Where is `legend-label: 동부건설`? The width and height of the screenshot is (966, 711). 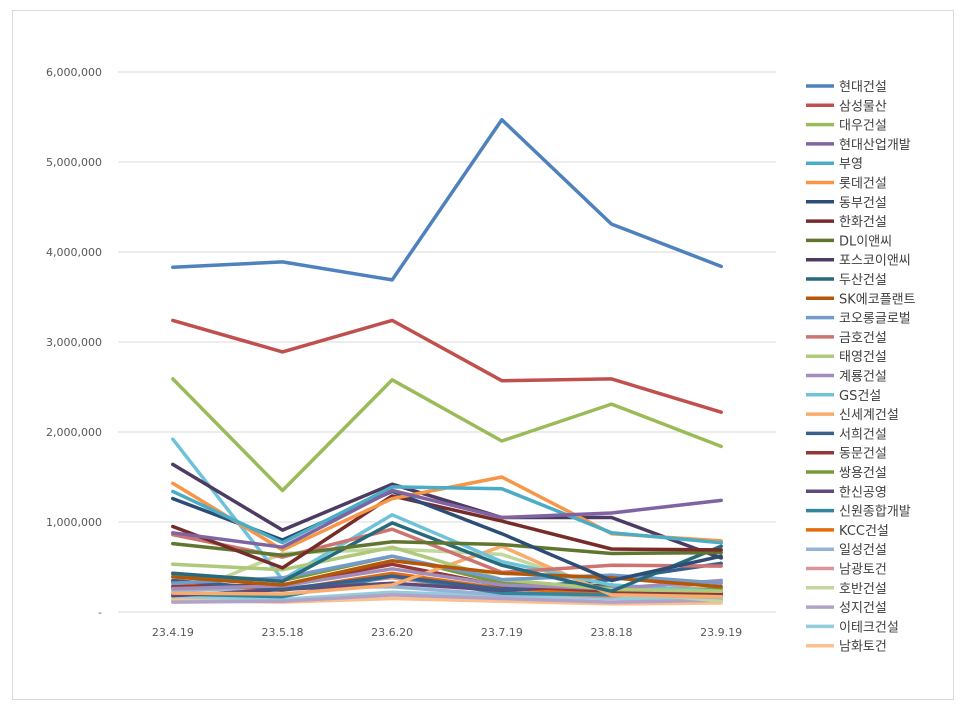 legend-label: 동부건설 is located at coordinates (863, 203).